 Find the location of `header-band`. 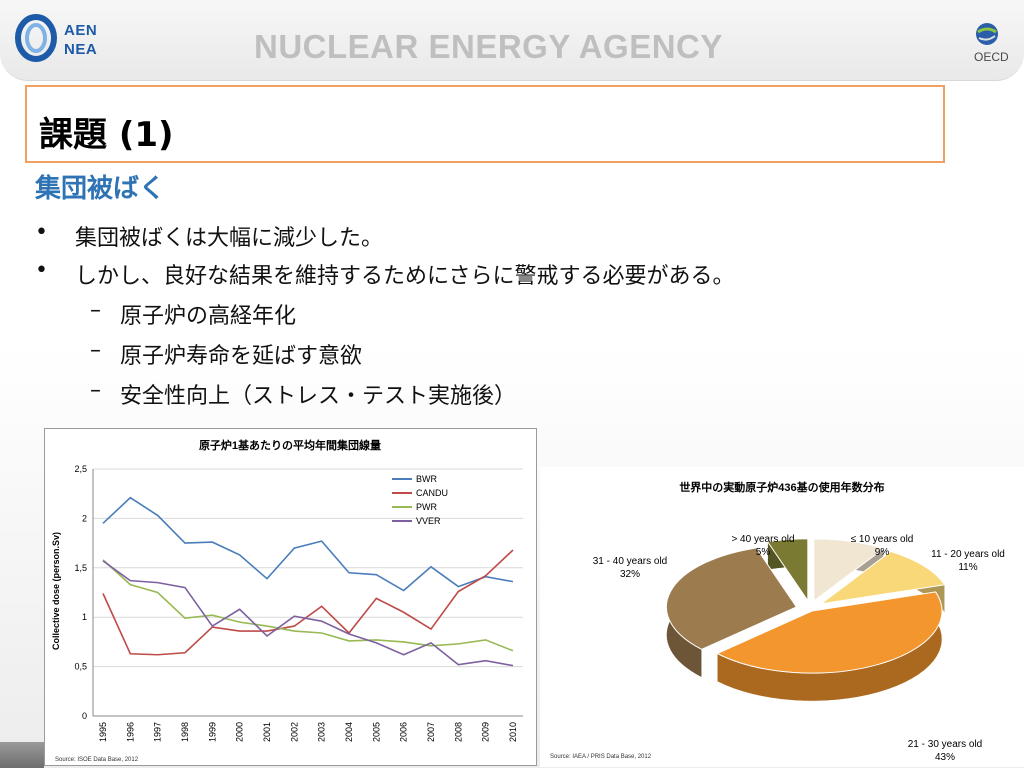

header-band is located at coordinates (512, 40).